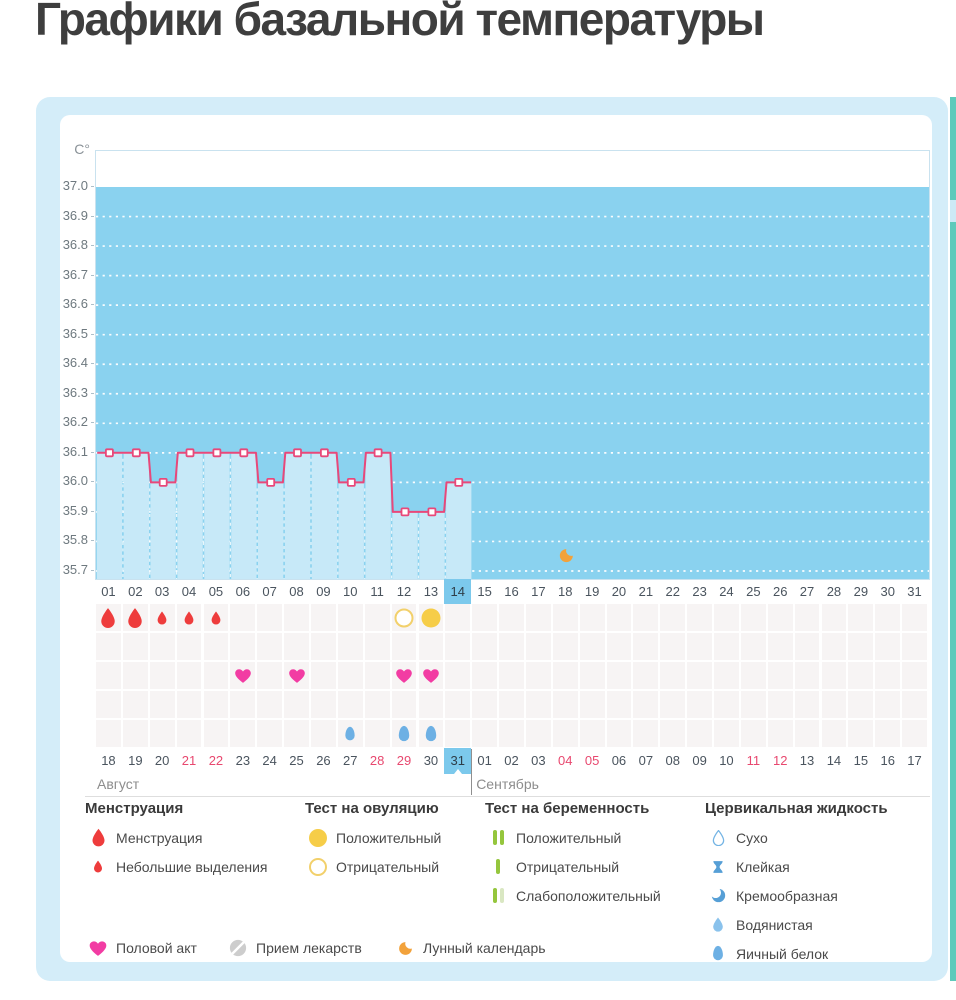 The image size is (956, 1000). I want to click on calendar-day-september-04: 04, so click(565, 760).